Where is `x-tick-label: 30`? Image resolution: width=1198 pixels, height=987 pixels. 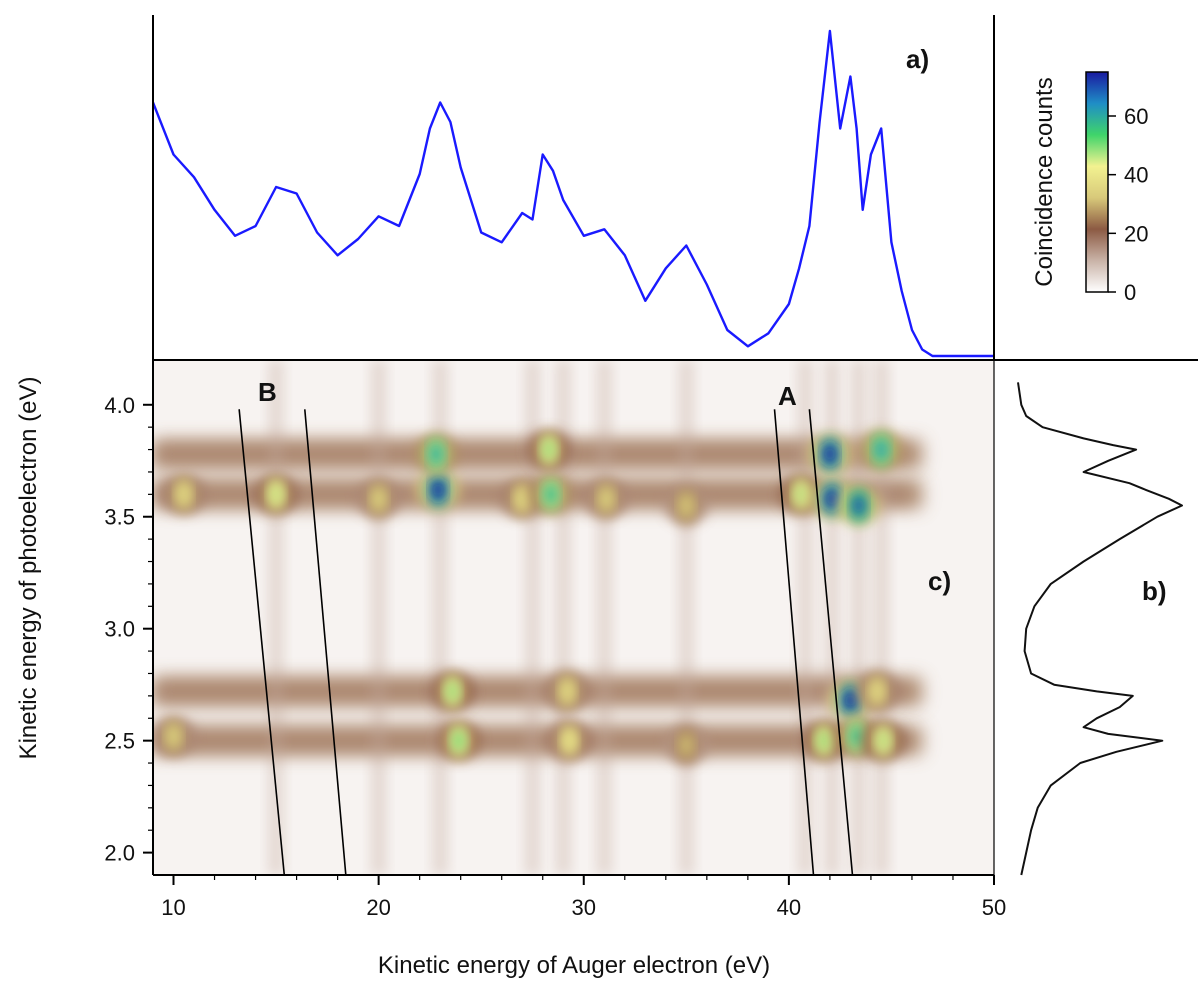 x-tick-label: 30 is located at coordinates (584, 907).